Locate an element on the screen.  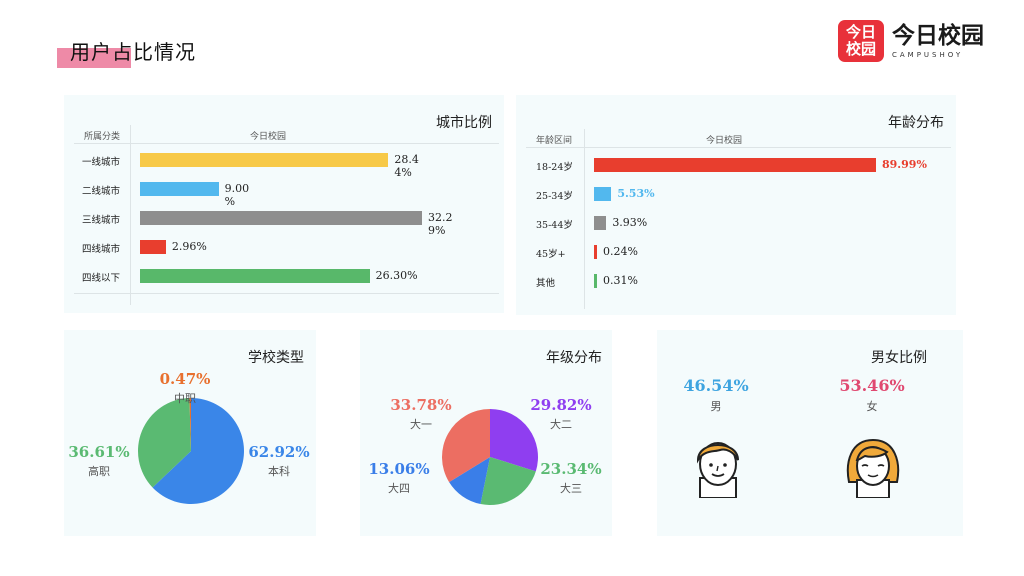
city-category-label: 四线以下 is located at coordinates (101, 278).